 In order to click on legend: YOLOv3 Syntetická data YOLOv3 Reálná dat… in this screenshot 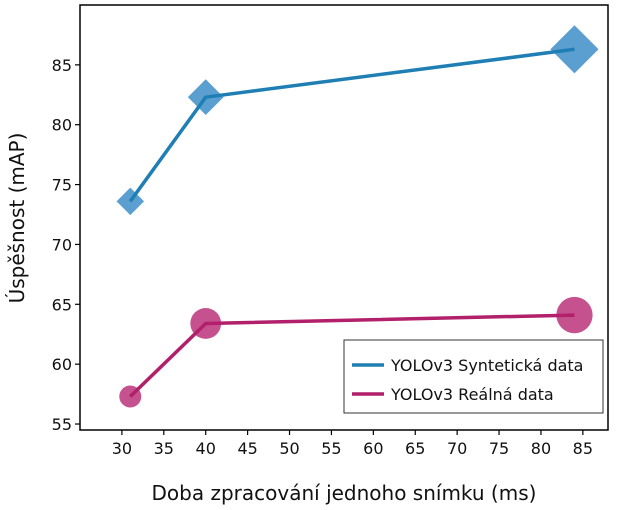, I will do `click(473, 376)`.